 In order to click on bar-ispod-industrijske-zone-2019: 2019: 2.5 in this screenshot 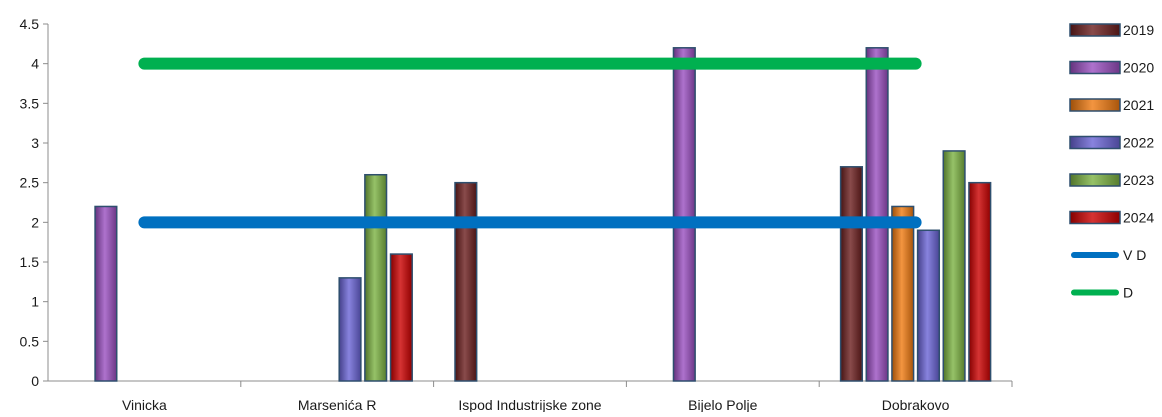, I will do `click(466, 281)`.